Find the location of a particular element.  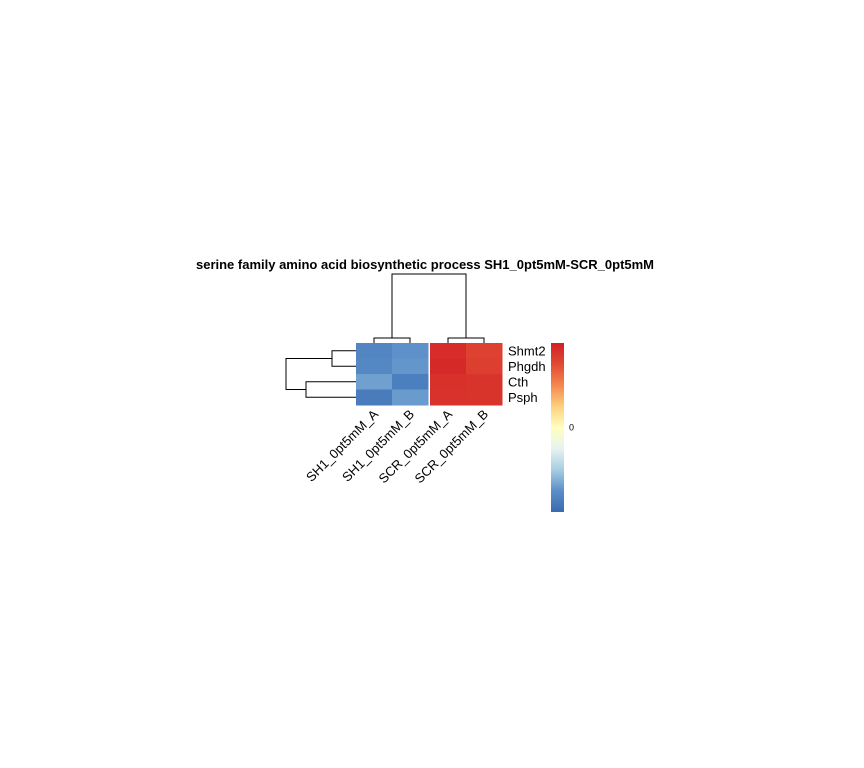

row-label-cth: Cth is located at coordinates (518, 381).